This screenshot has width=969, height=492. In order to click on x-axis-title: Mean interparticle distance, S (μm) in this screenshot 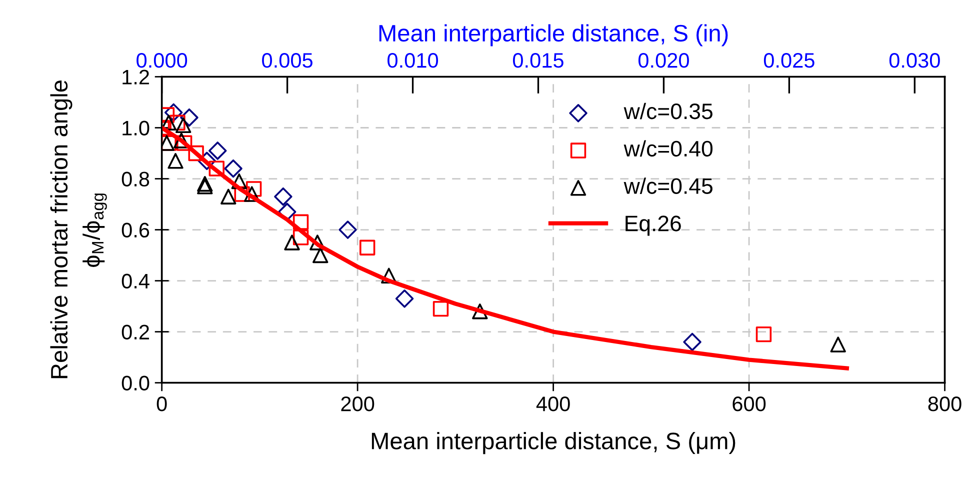, I will do `click(554, 443)`.